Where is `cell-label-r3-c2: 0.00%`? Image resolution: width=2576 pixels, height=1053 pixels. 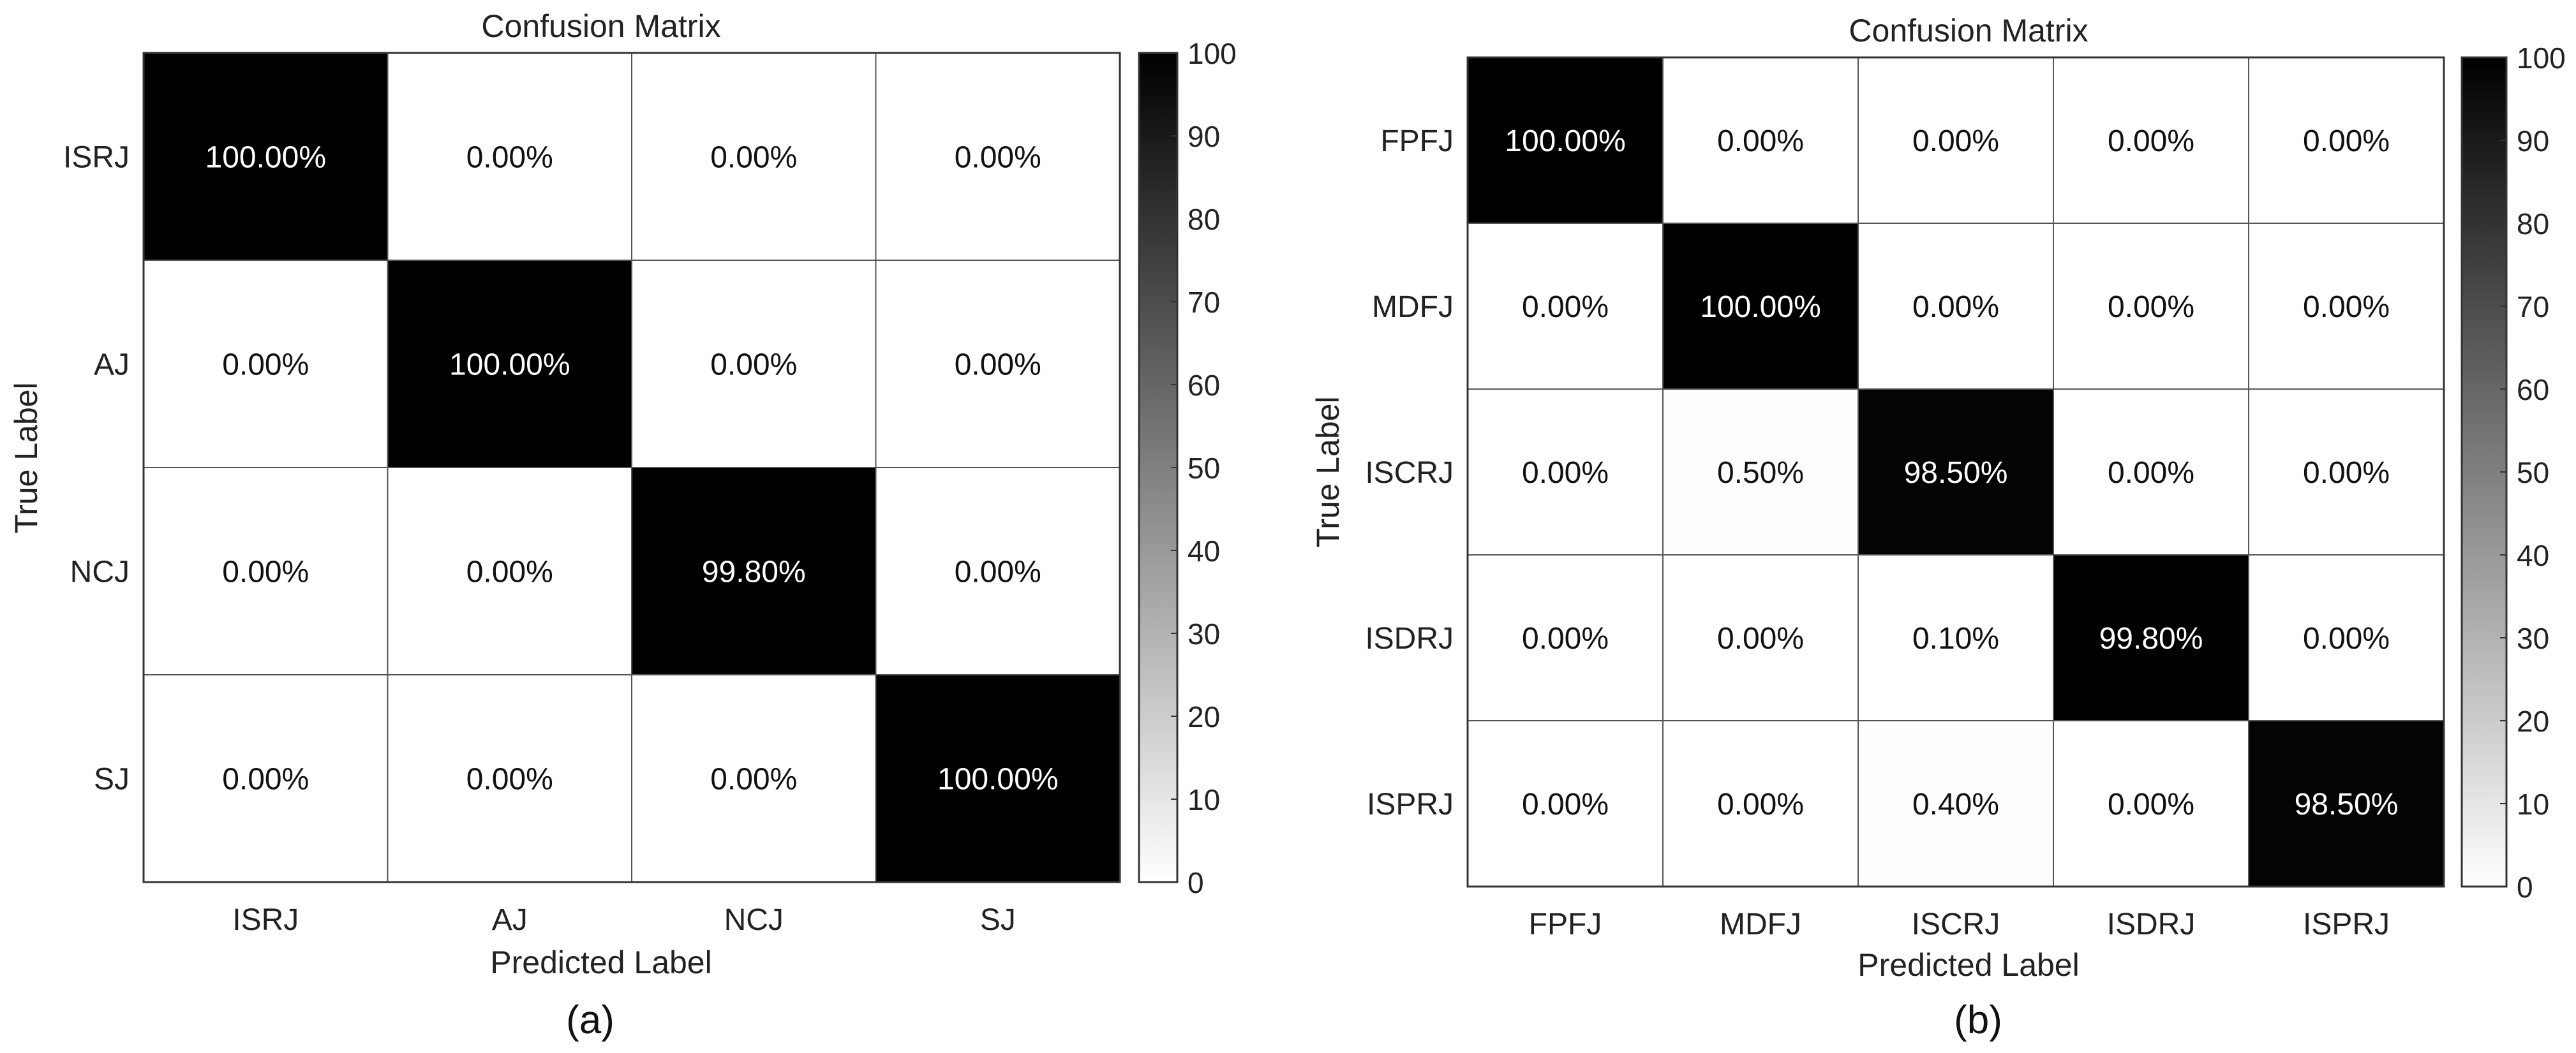 cell-label-r3-c2: 0.00% is located at coordinates (753, 780).